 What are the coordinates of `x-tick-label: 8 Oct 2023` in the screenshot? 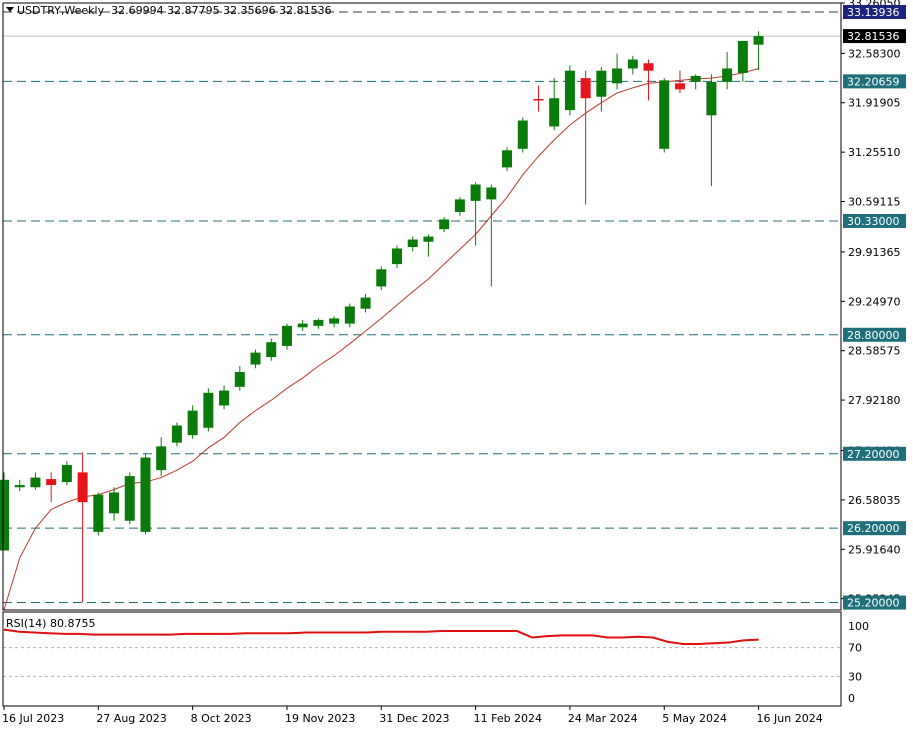 It's located at (221, 718).